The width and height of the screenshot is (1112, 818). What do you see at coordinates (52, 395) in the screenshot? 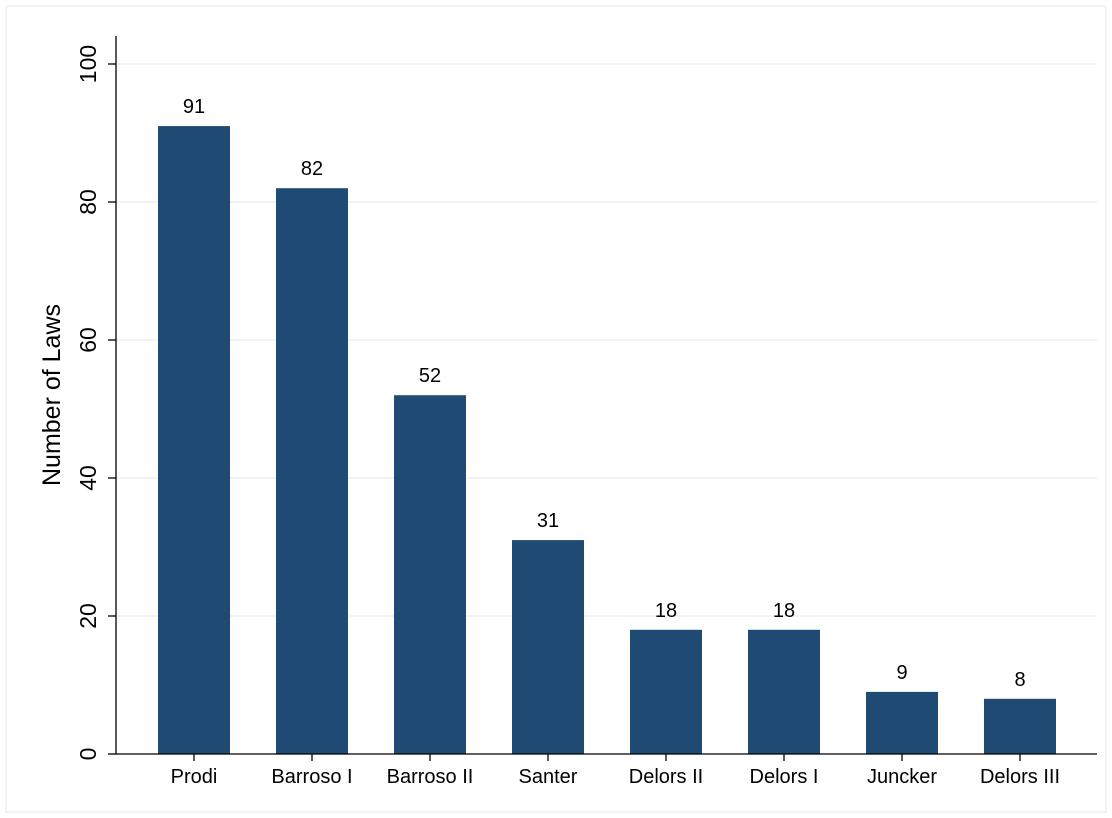
I see `y-axis-label: Number of Laws` at bounding box center [52, 395].